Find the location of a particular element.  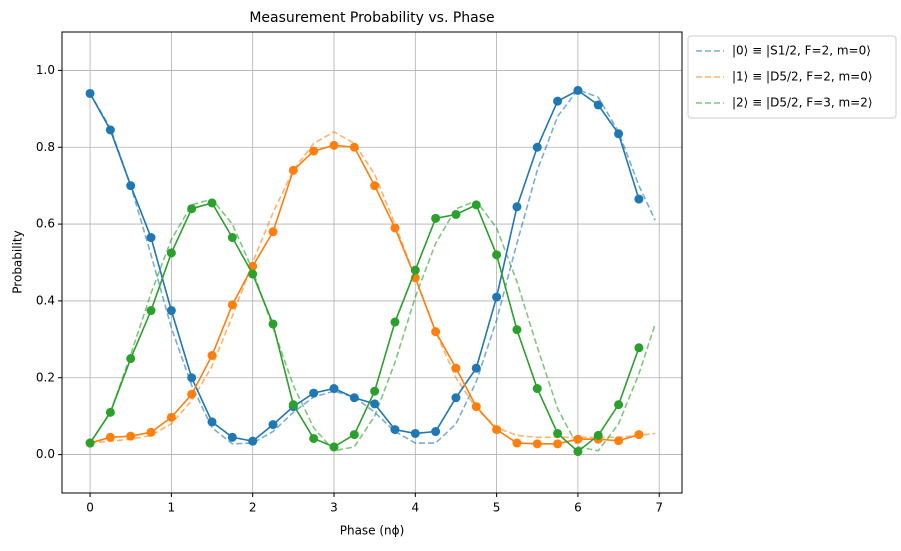

chart-title: Measurement Probability vs. Phase is located at coordinates (371, 18).